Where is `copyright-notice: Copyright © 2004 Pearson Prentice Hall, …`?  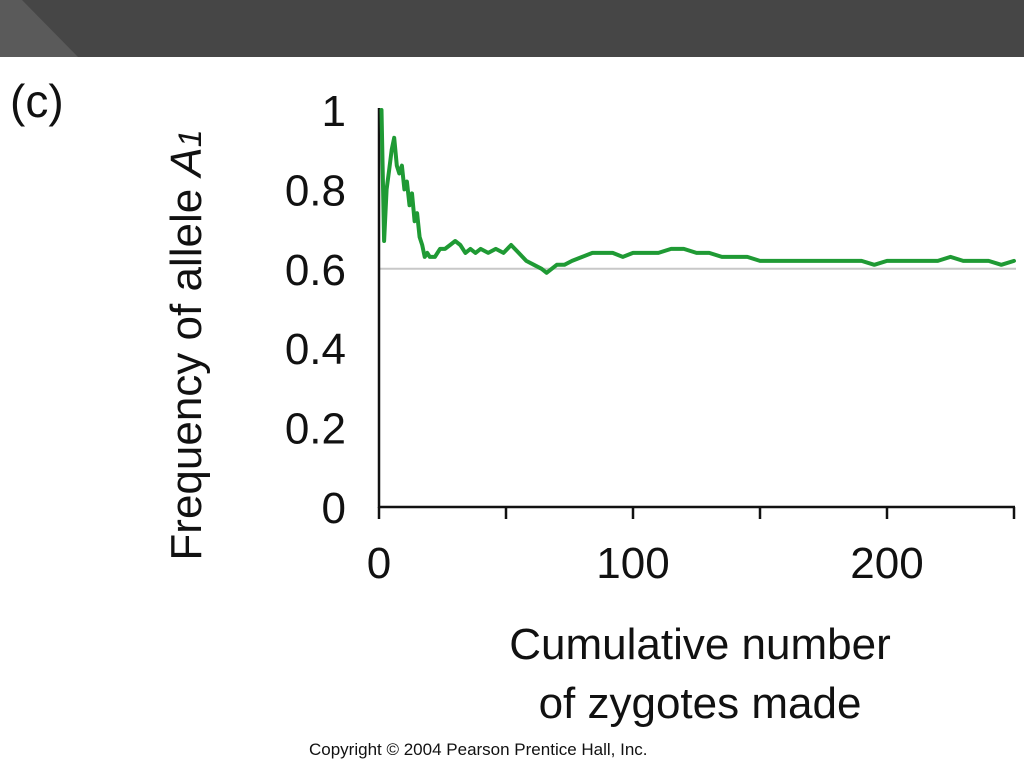 copyright-notice: Copyright © 2004 Pearson Prentice Hall, … is located at coordinates (478, 749).